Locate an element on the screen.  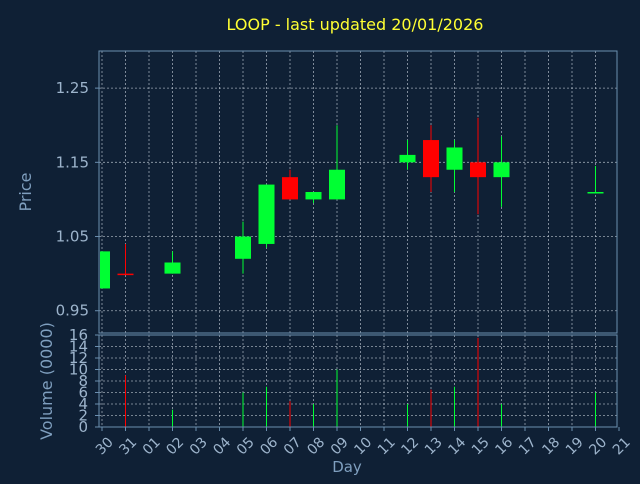
volume-tick-label: 0 is located at coordinates (83, 427).